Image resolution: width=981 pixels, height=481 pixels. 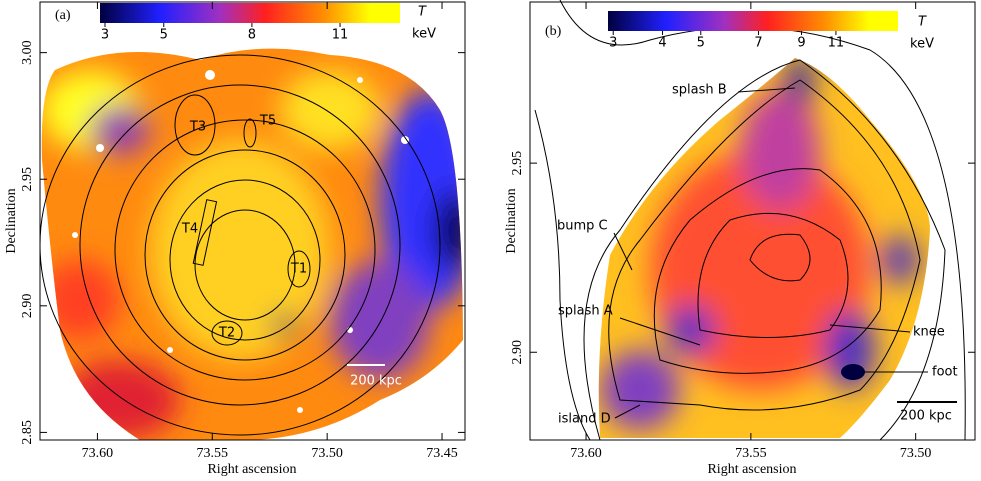 I want to click on annotation: knee, so click(x=929, y=332).